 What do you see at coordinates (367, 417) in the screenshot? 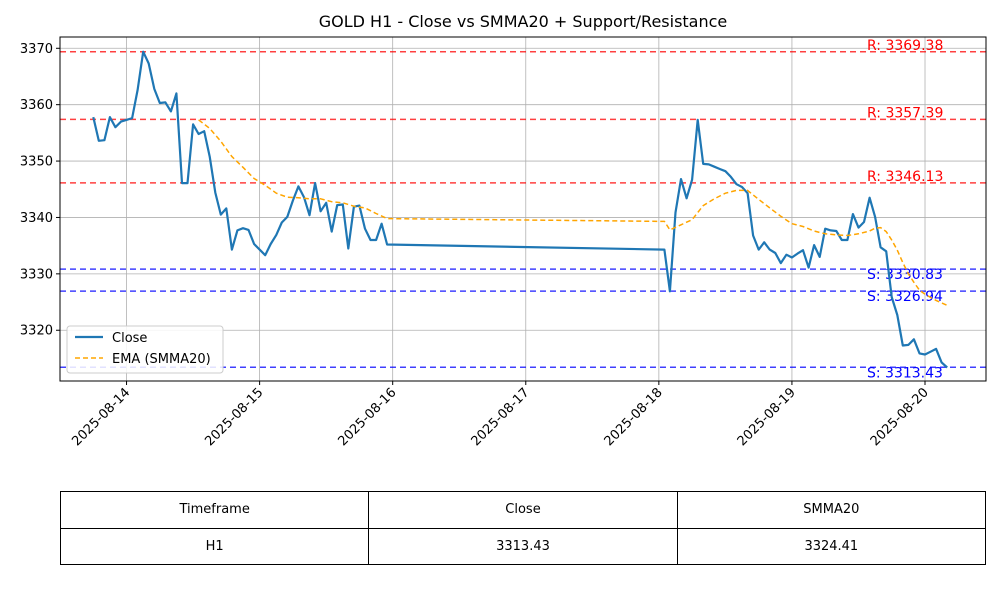
I see `x-tick-label: 2025-08-16` at bounding box center [367, 417].